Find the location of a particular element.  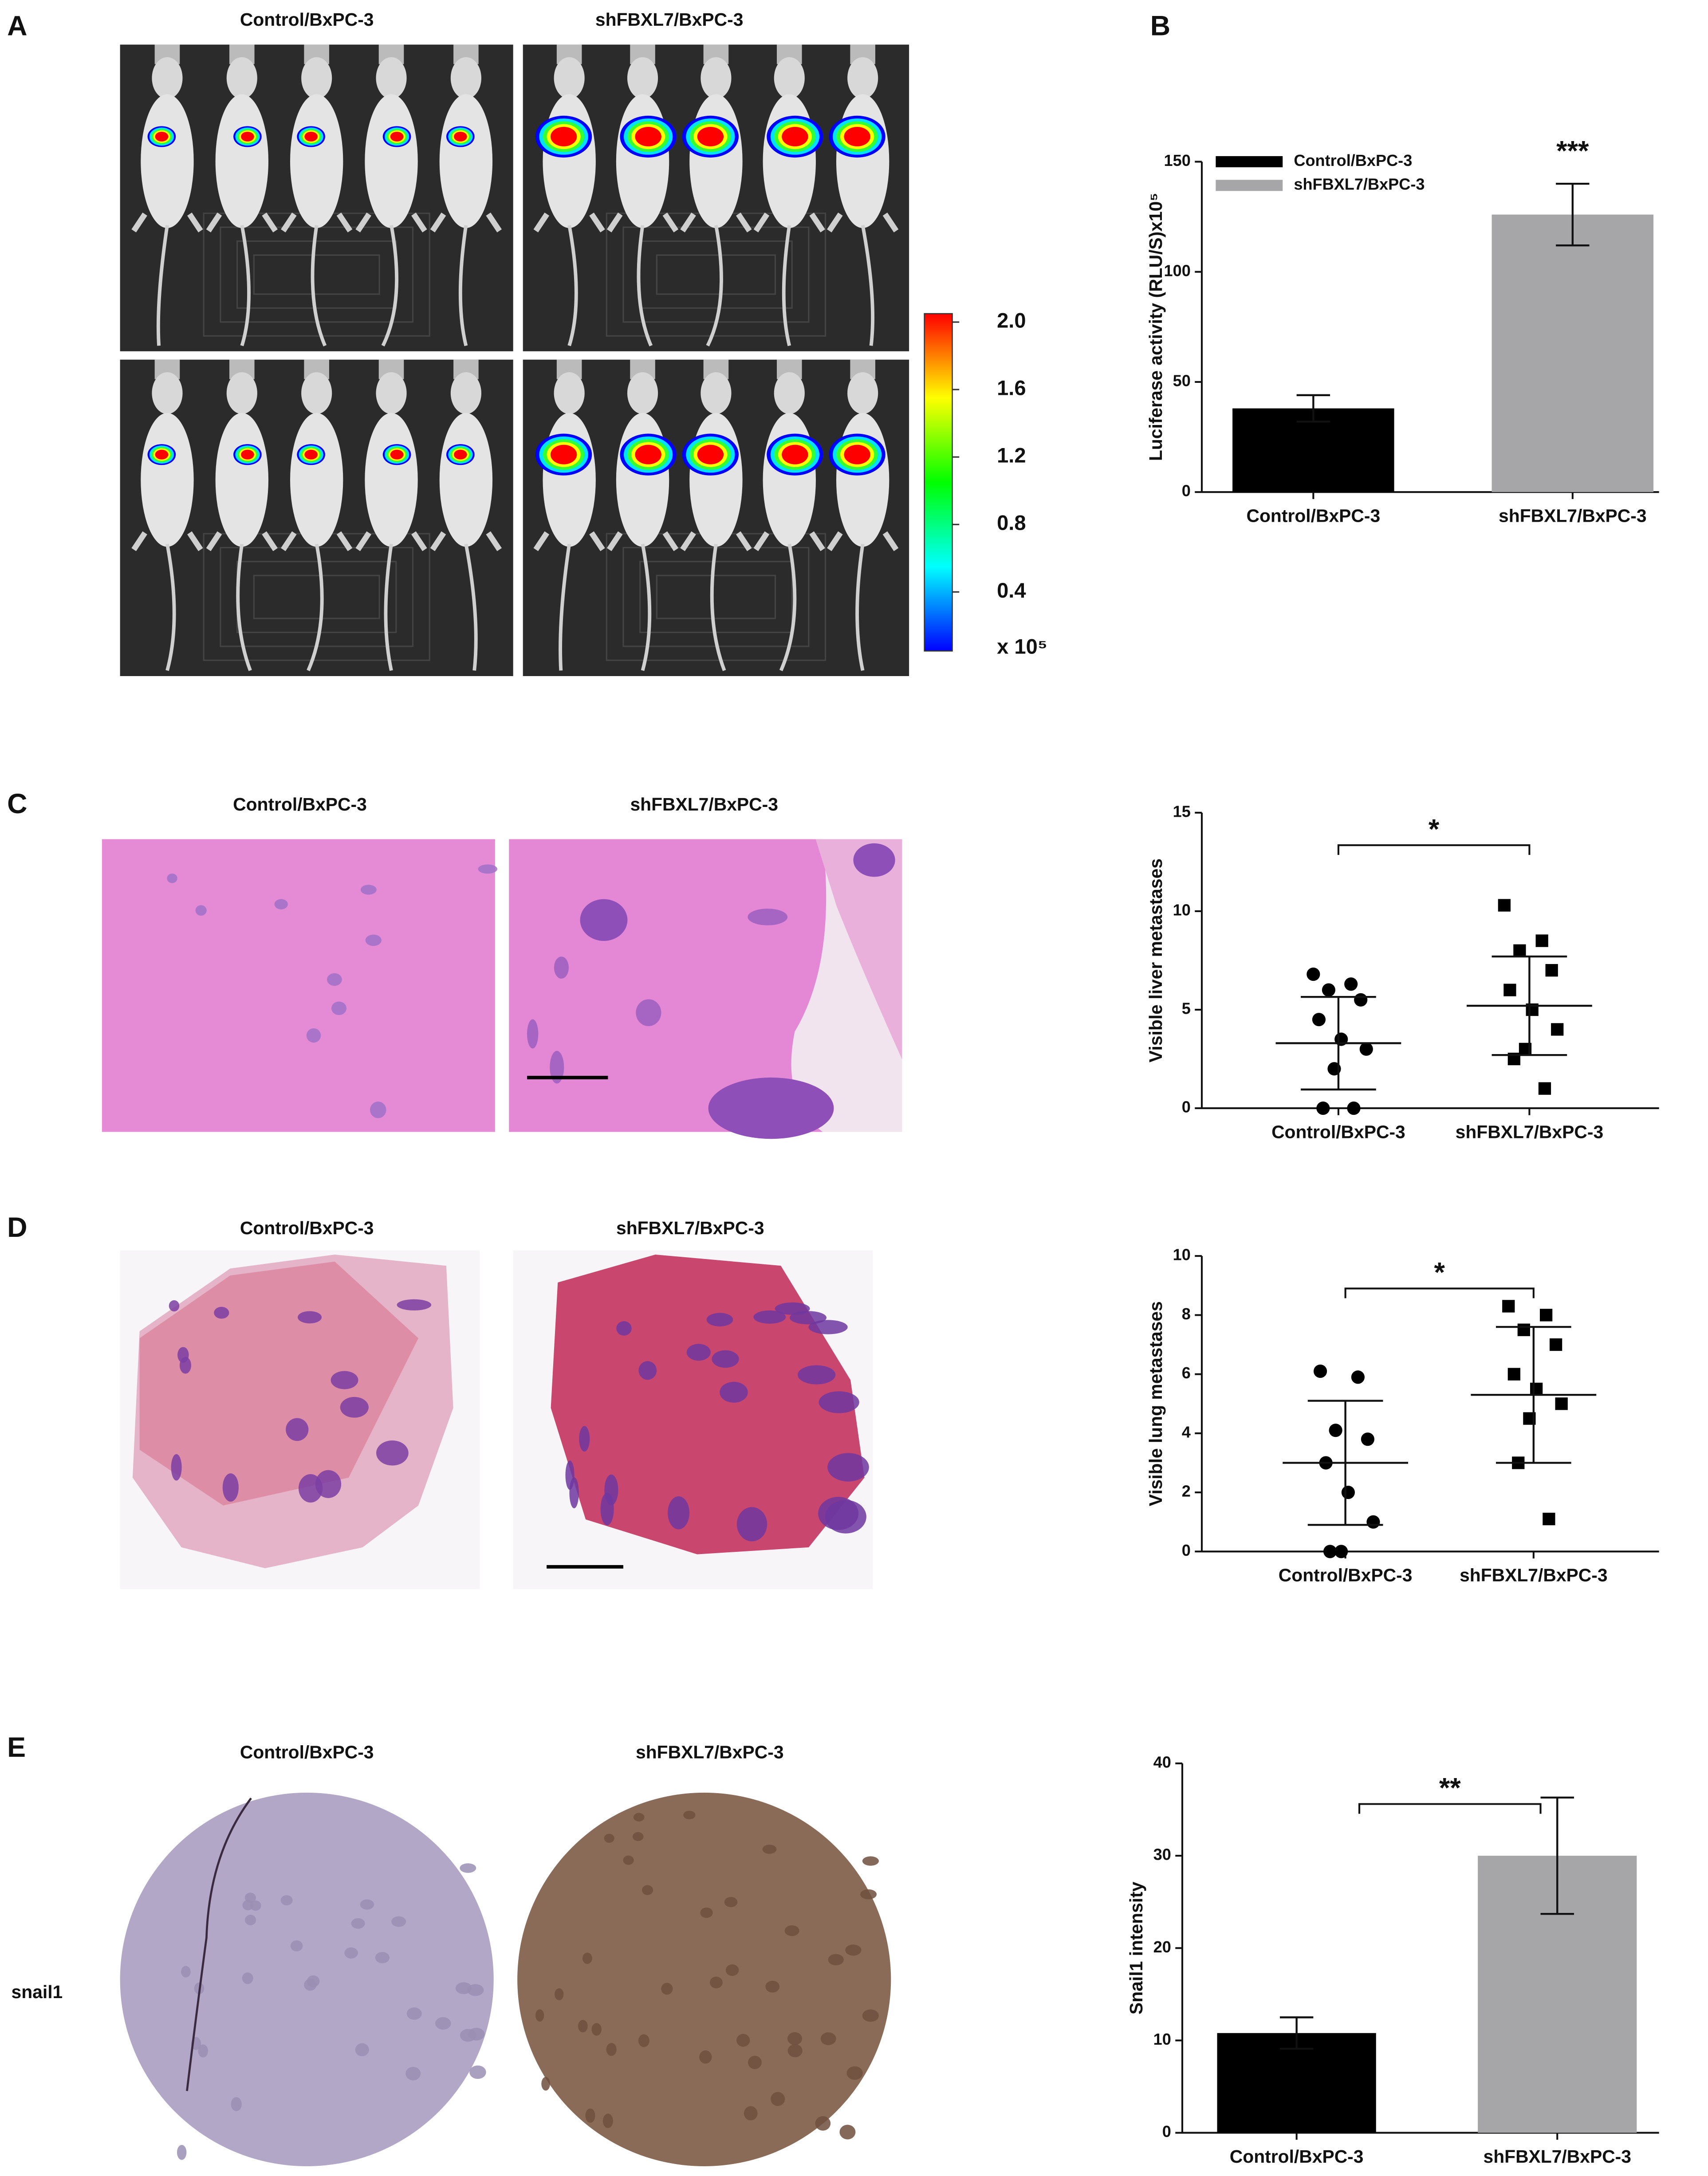

colorbar-unit: x 10⁵ is located at coordinates (1022, 646).